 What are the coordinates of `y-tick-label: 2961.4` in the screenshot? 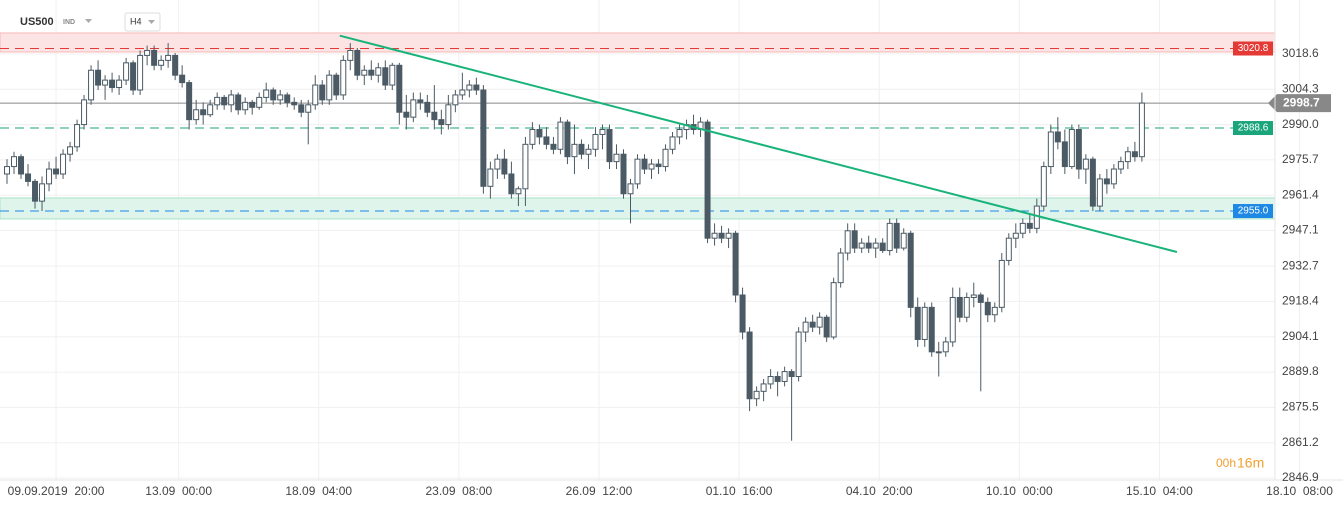 It's located at (1300, 194).